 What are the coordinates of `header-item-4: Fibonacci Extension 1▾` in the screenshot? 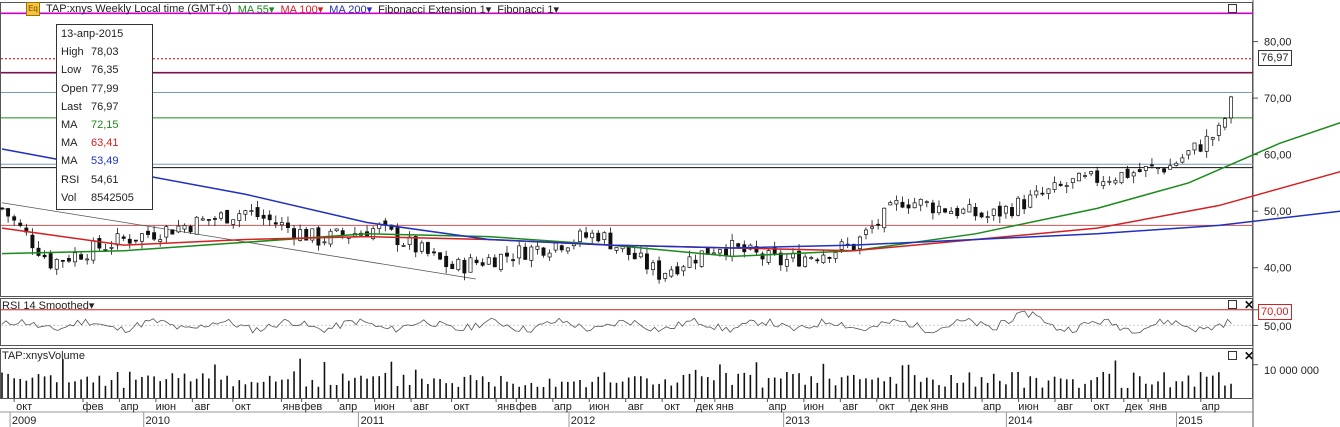 It's located at (435, 9).